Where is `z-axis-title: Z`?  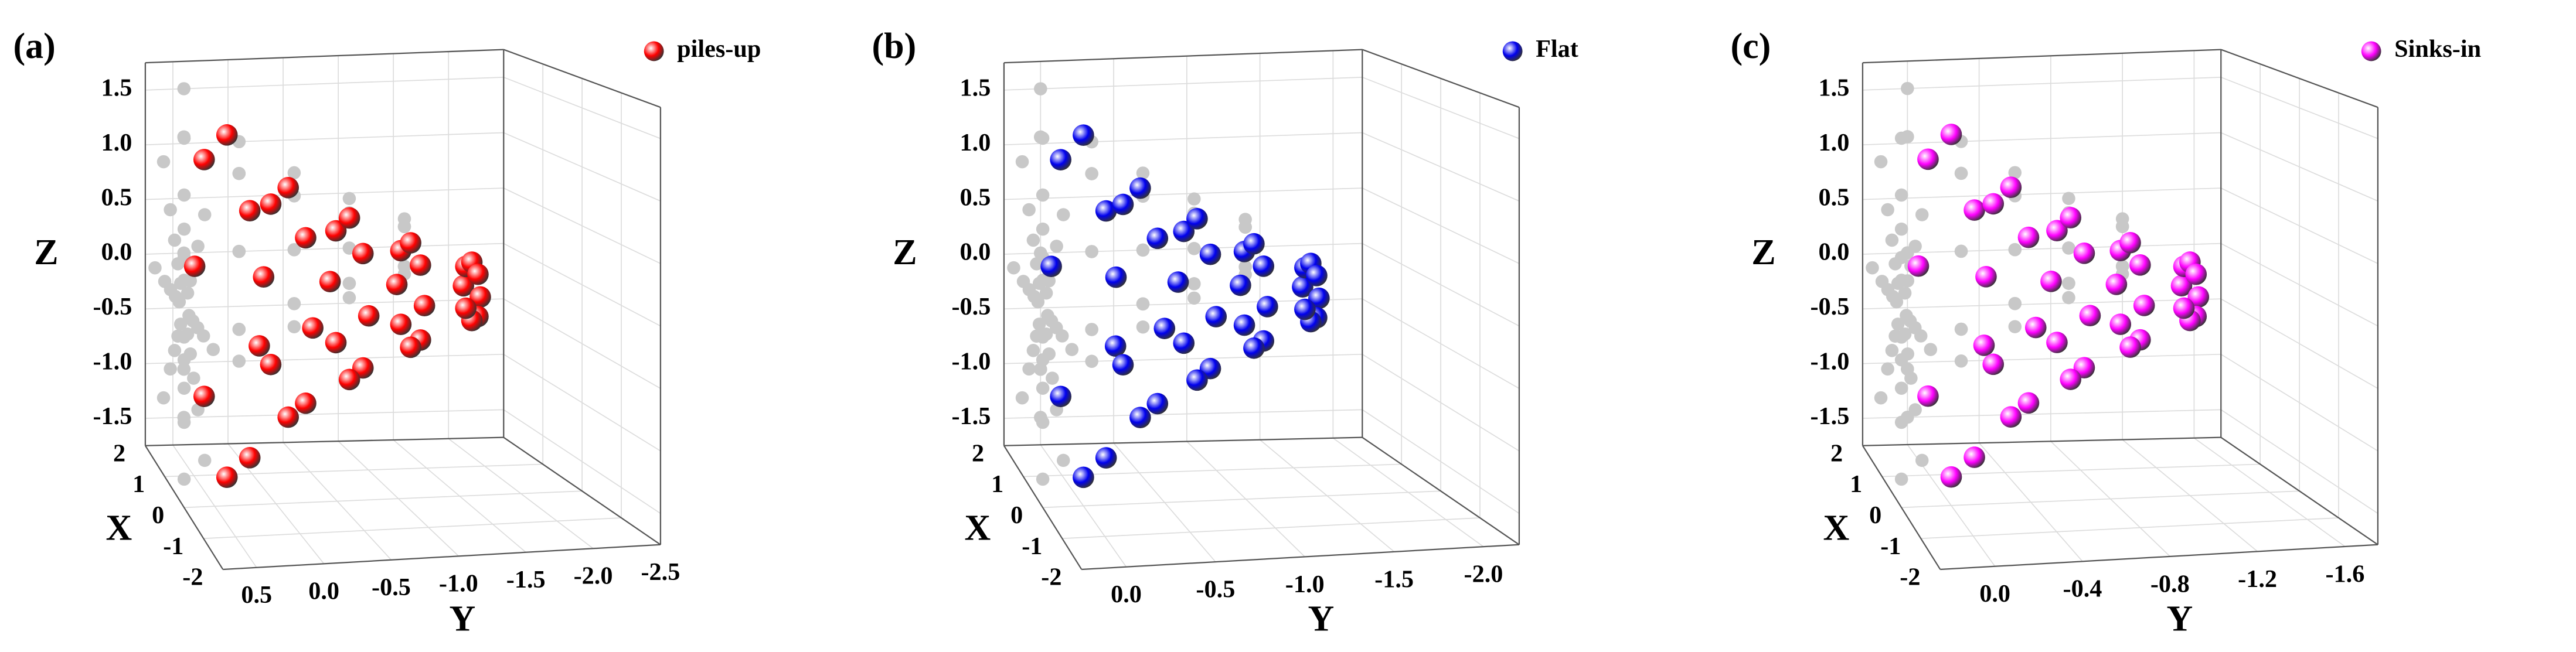 z-axis-title: Z is located at coordinates (1763, 253).